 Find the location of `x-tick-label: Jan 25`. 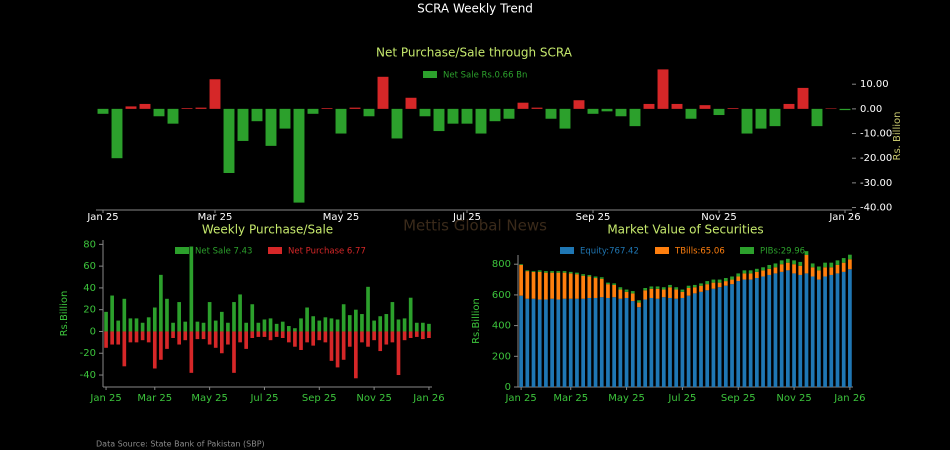

x-tick-label: Jan 25 is located at coordinates (102, 217).